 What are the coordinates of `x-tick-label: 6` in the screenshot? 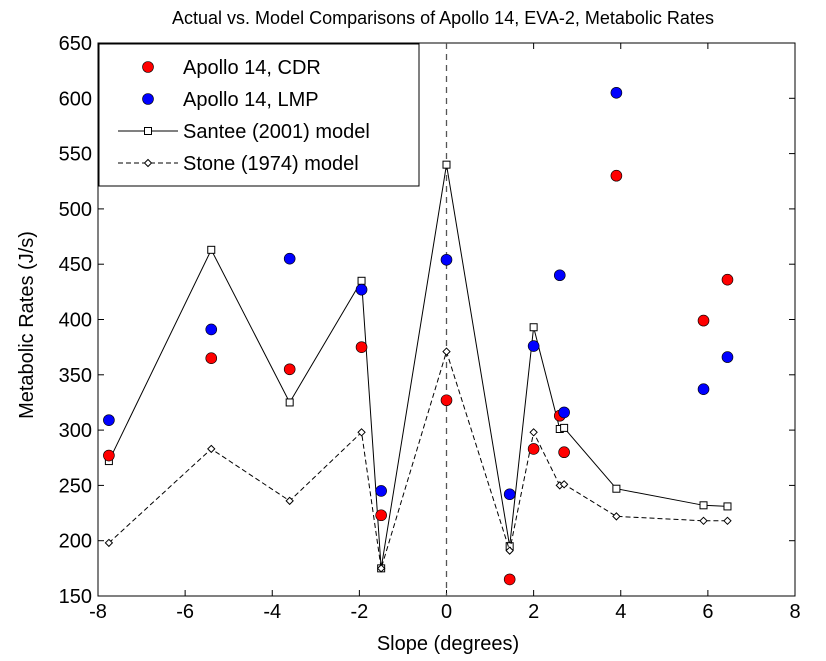 It's located at (707, 612).